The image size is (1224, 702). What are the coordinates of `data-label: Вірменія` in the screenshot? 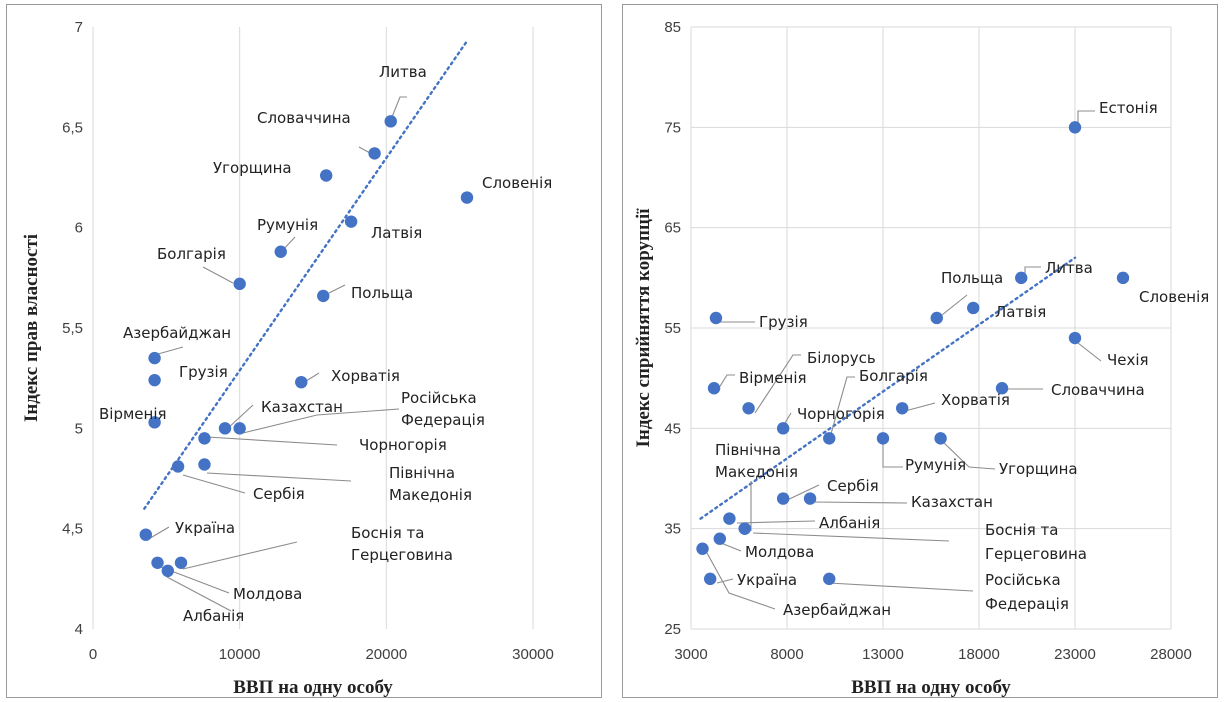 It's located at (133, 414).